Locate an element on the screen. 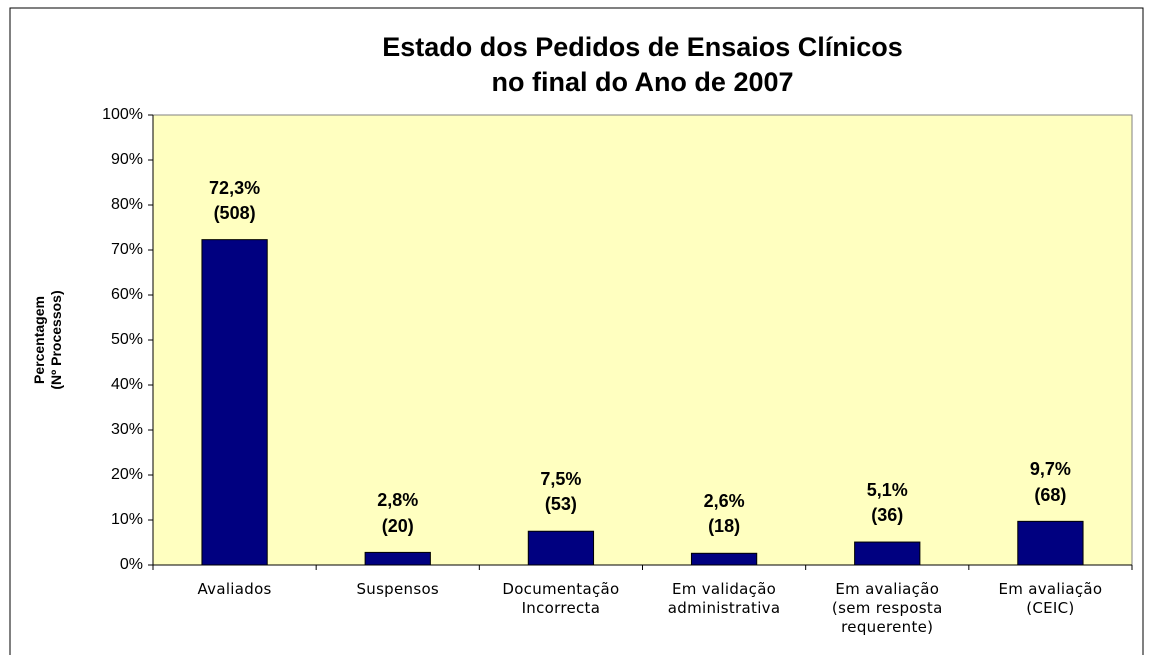 The image size is (1154, 655). y-tick-label: 90% is located at coordinates (127, 159).